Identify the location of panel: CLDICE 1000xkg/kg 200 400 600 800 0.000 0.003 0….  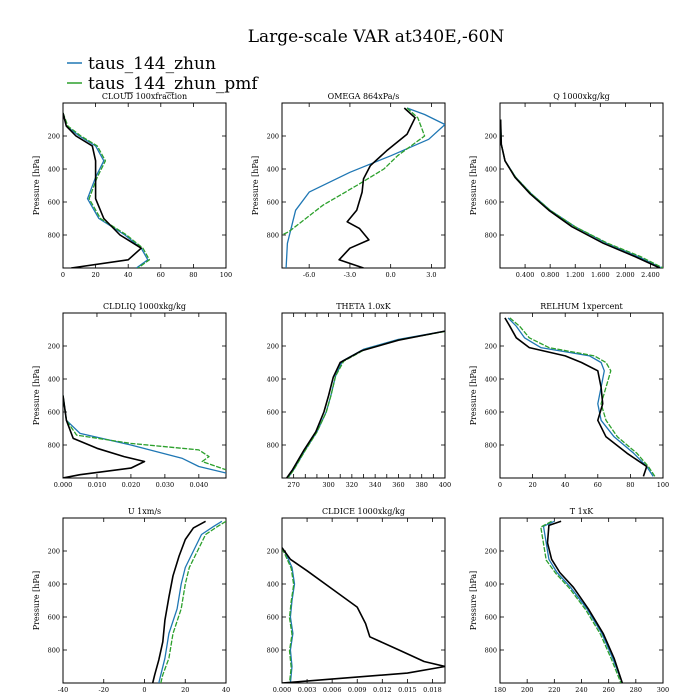
(356, 600).